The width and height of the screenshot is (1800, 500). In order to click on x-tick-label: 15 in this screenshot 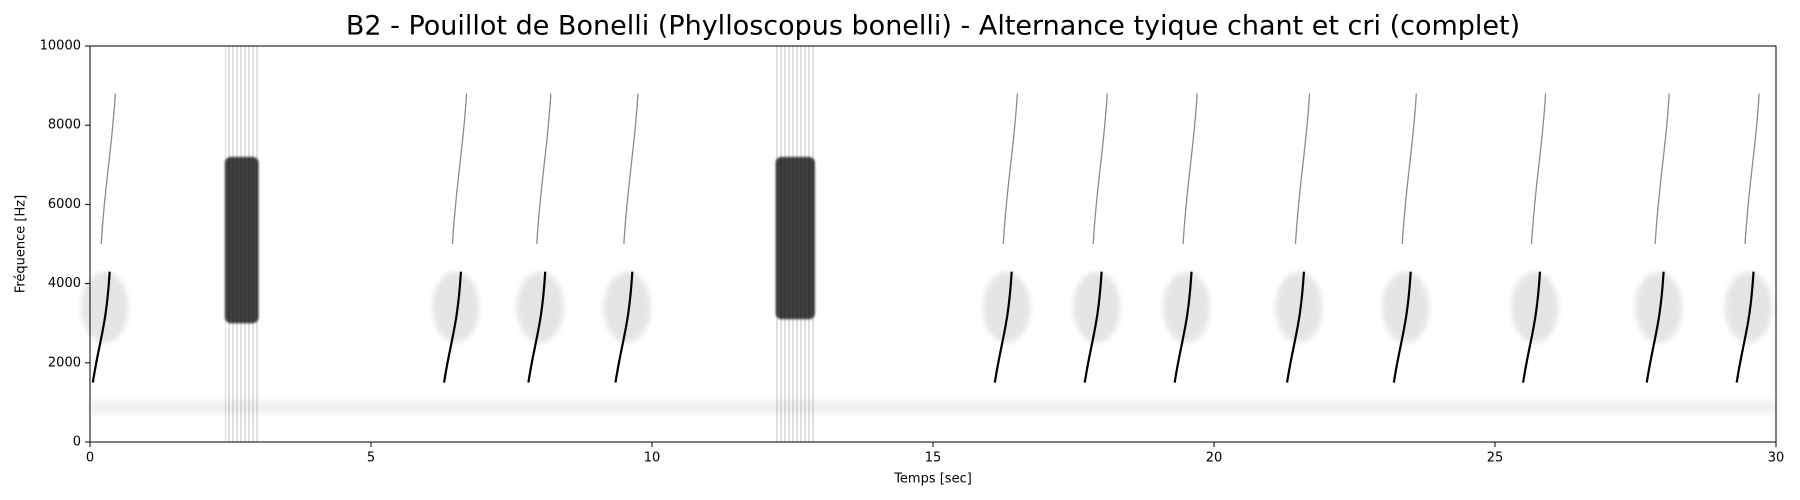, I will do `click(933, 458)`.